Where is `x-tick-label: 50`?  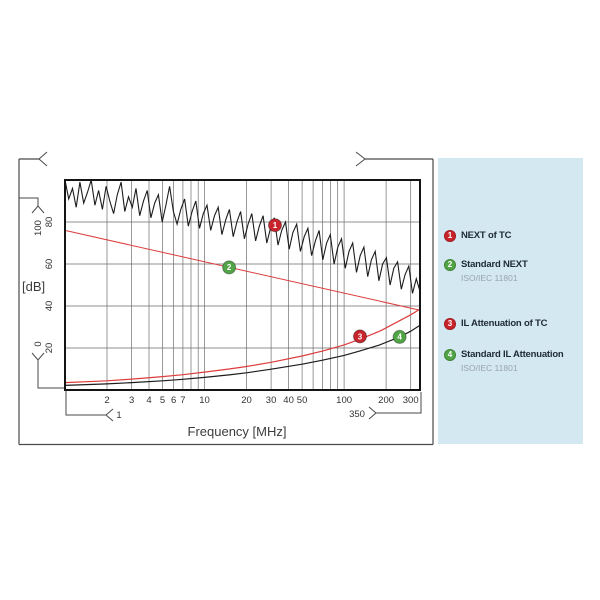
x-tick-label: 50 is located at coordinates (302, 400).